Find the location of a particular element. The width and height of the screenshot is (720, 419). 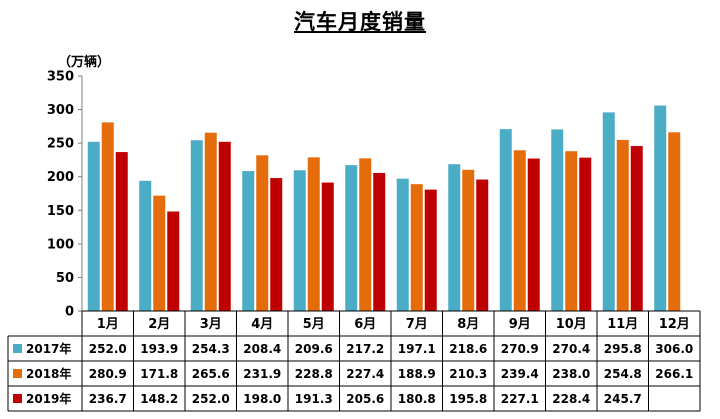

bar-2017年-4月 is located at coordinates (248, 241).